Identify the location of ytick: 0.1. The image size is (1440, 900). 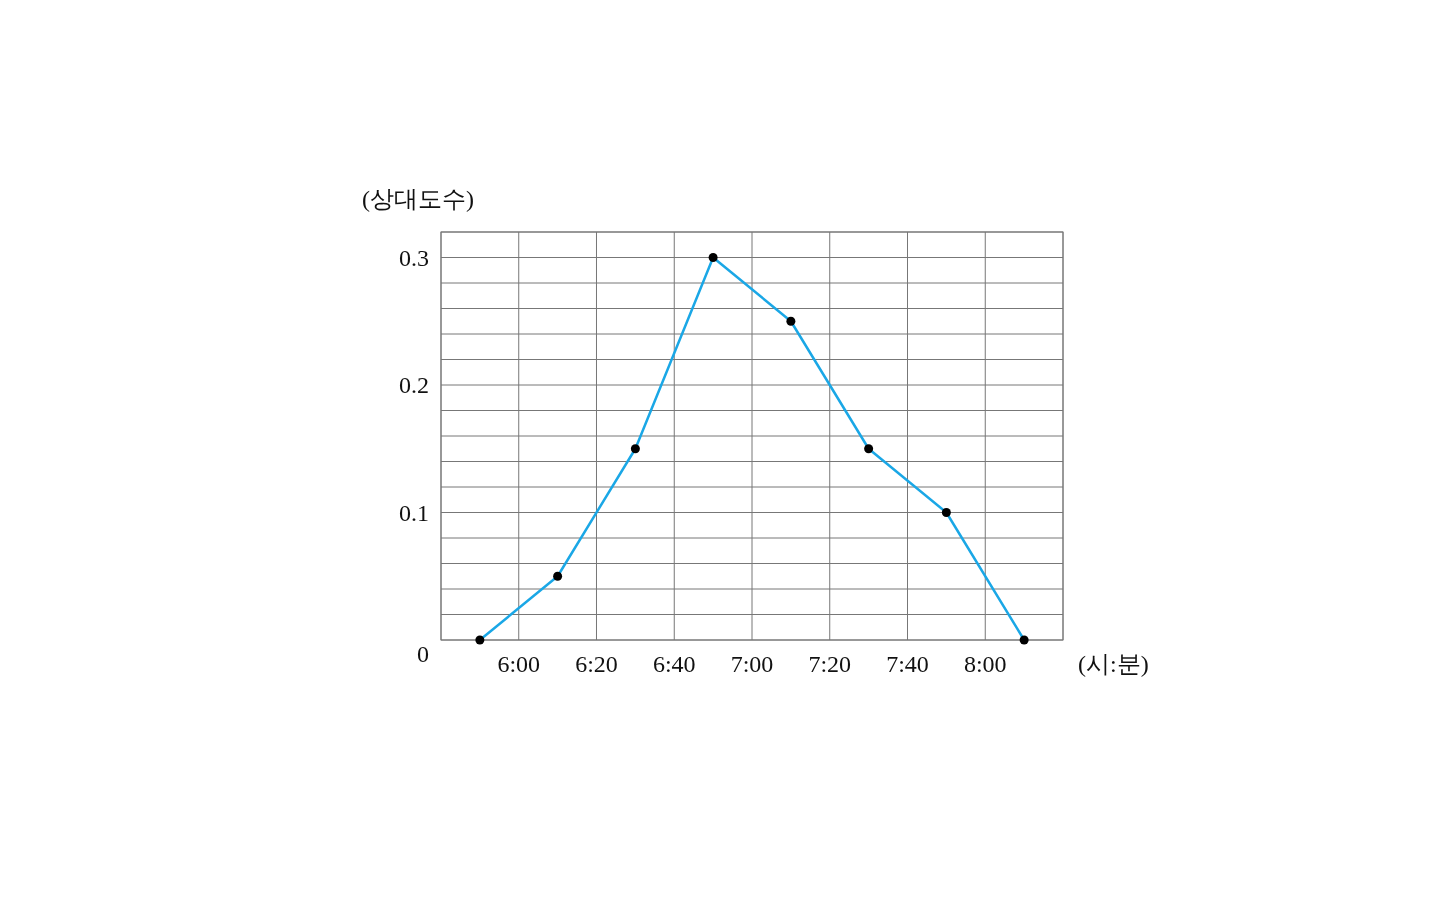
(414, 512).